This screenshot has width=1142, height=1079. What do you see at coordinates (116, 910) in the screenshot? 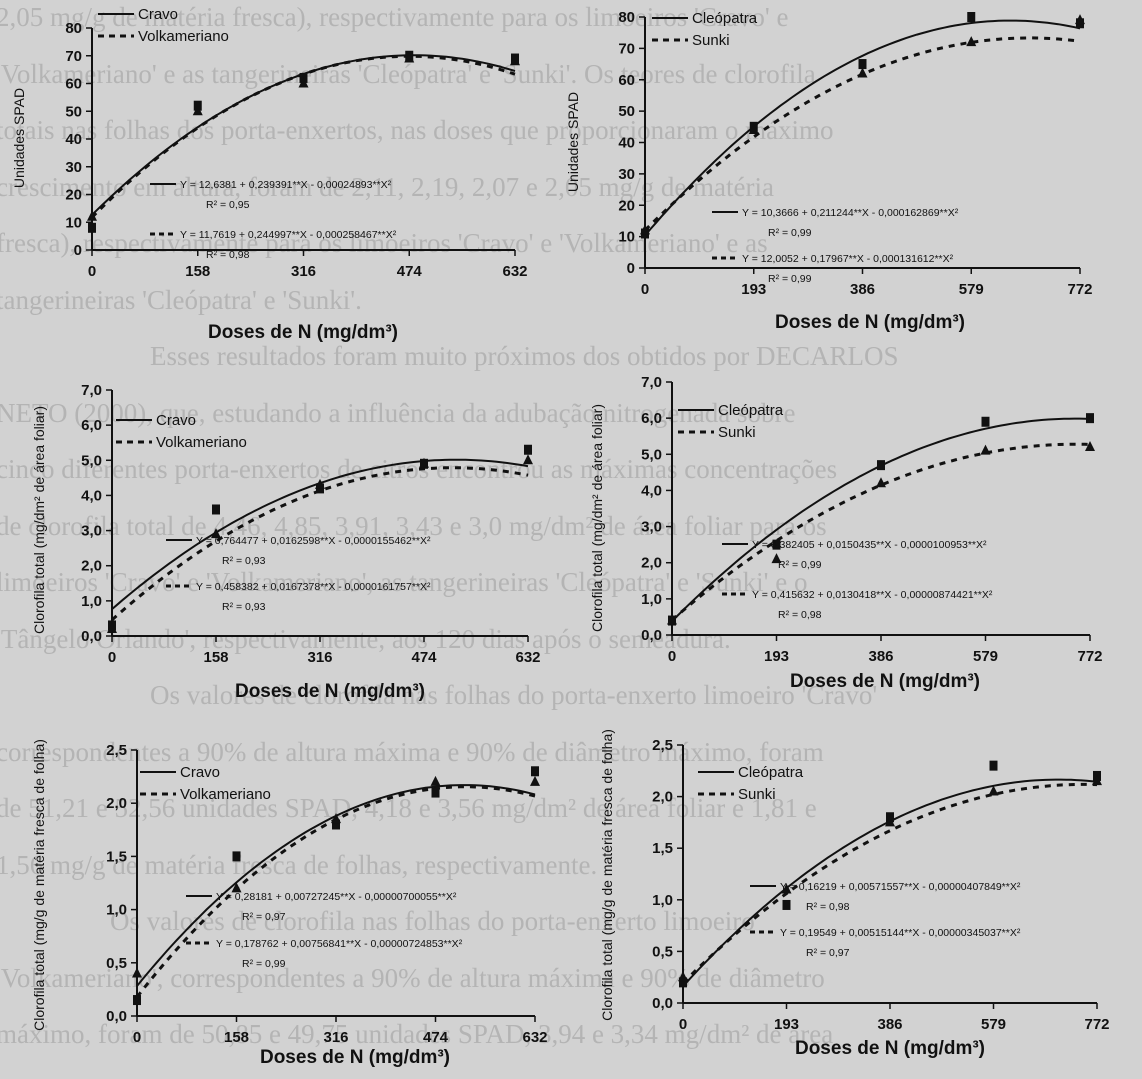
I see `y-tick-label: 1,0` at bounding box center [116, 910].